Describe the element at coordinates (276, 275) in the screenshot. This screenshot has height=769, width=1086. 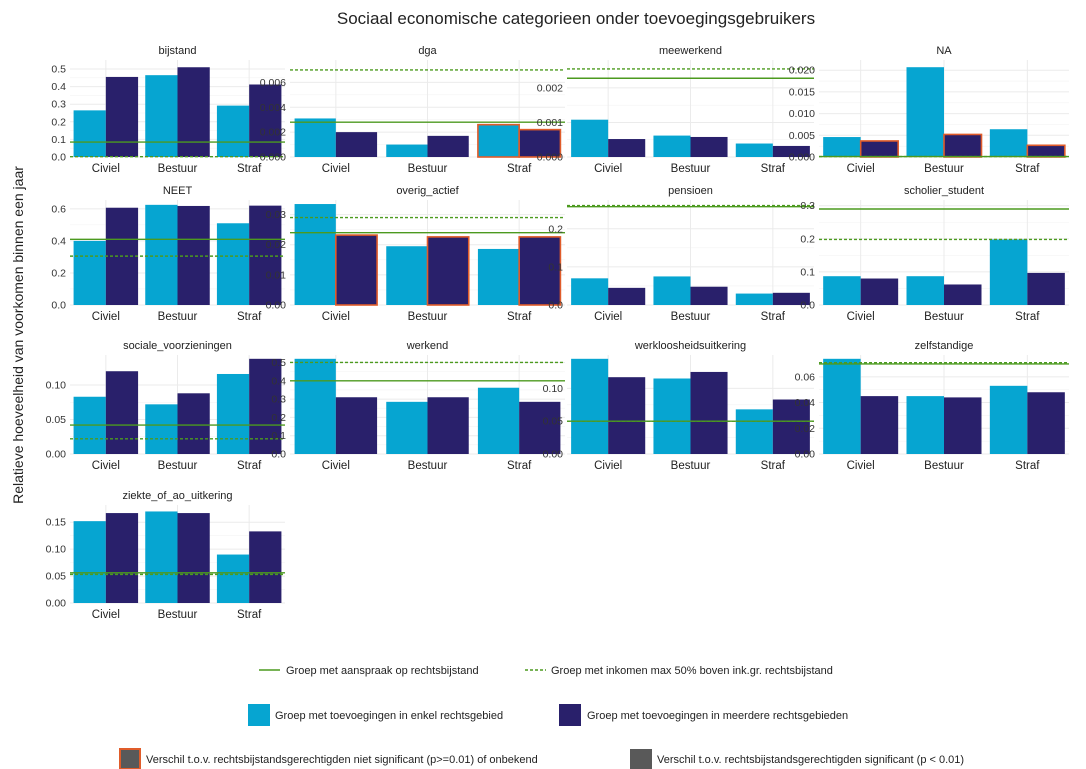
I see `y-tick-label: 0.01` at that location.